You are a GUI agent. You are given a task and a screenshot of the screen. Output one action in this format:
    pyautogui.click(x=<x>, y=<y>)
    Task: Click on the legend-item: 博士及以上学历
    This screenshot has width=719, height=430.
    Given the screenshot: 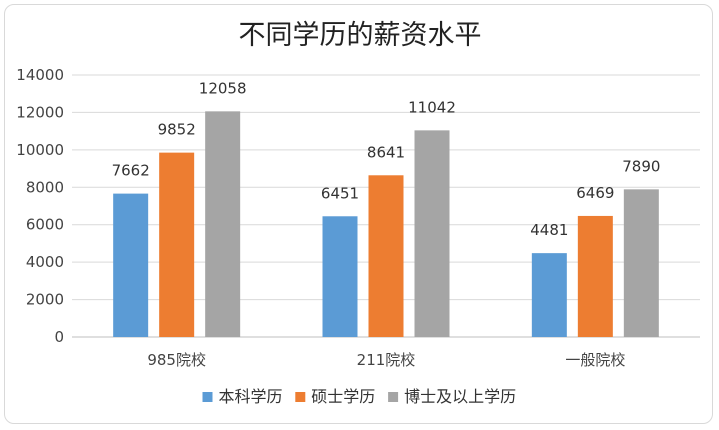 What is the action you would take?
    pyautogui.click(x=452, y=396)
    